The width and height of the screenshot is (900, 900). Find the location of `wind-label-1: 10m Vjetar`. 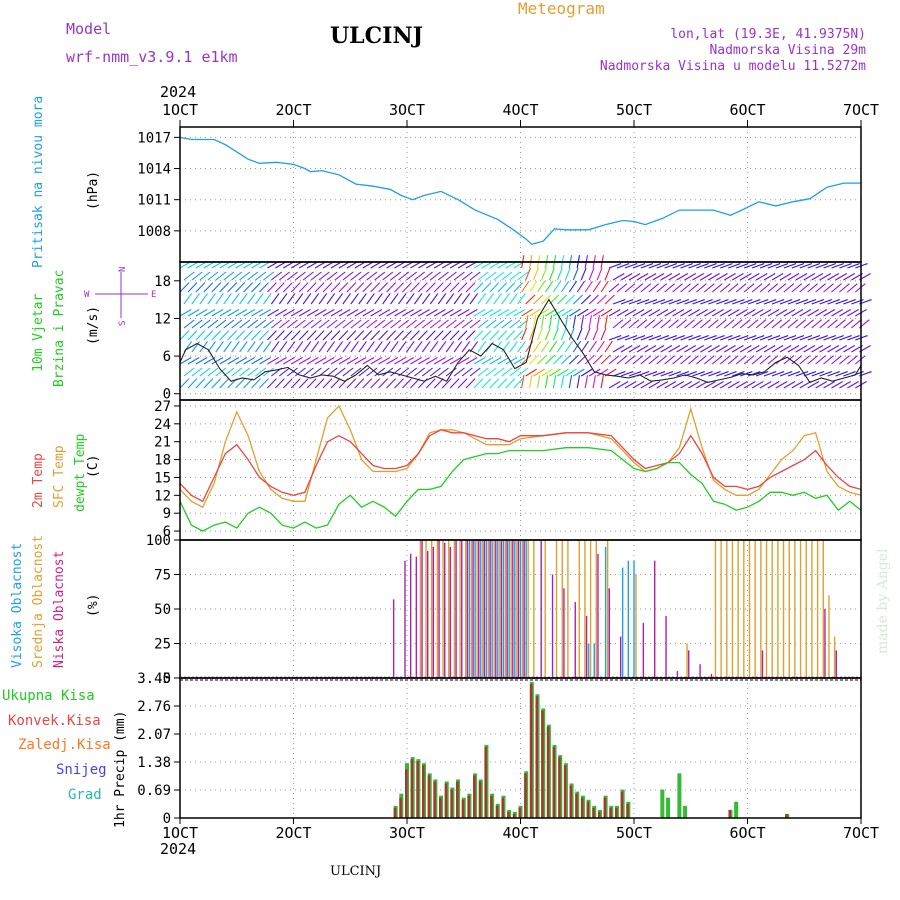

wind-label-1: 10m Vjetar is located at coordinates (38, 333).